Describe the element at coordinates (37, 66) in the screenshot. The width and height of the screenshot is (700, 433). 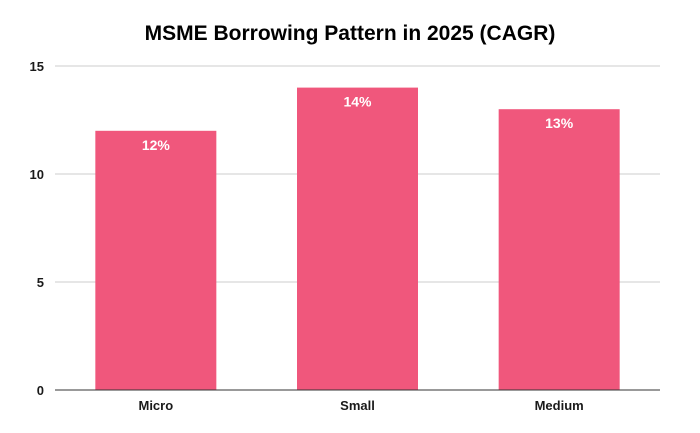
I see `y-tick-label: 15` at that location.